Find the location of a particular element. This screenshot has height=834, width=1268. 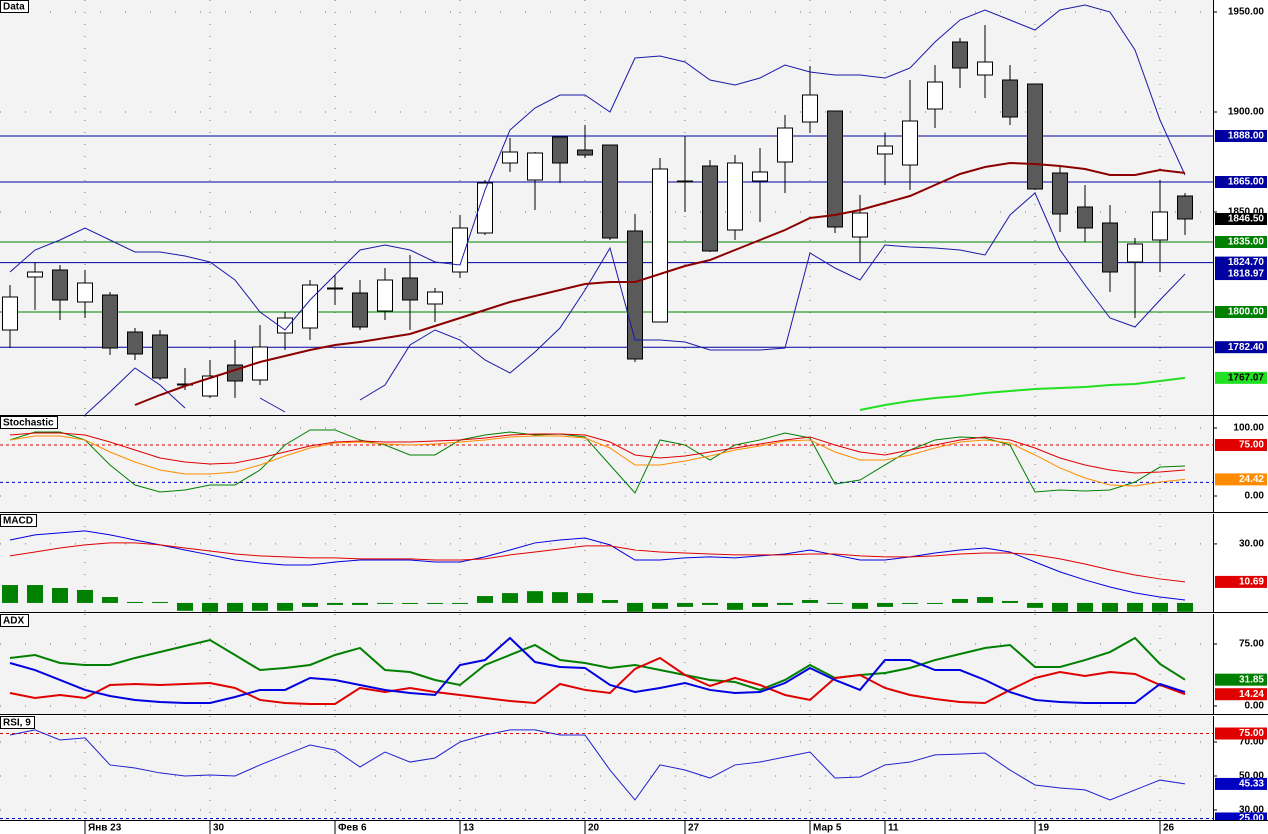

x-axis-area is located at coordinates (634, 827).